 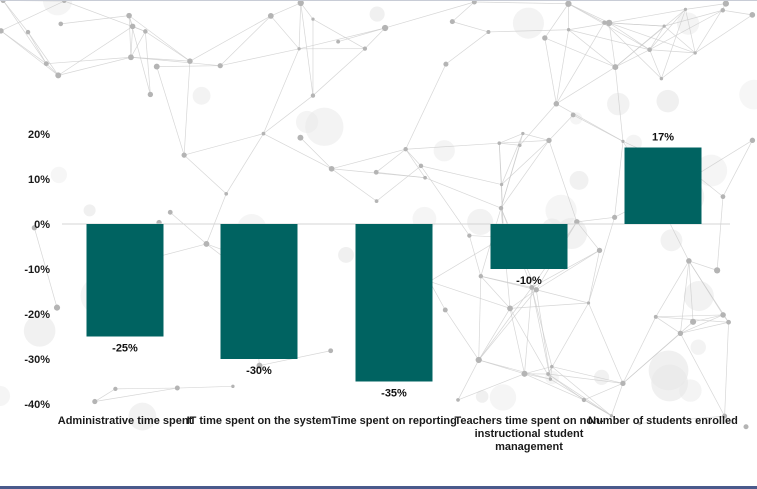 What do you see at coordinates (663, 138) in the screenshot?
I see `data-label: 17%` at bounding box center [663, 138].